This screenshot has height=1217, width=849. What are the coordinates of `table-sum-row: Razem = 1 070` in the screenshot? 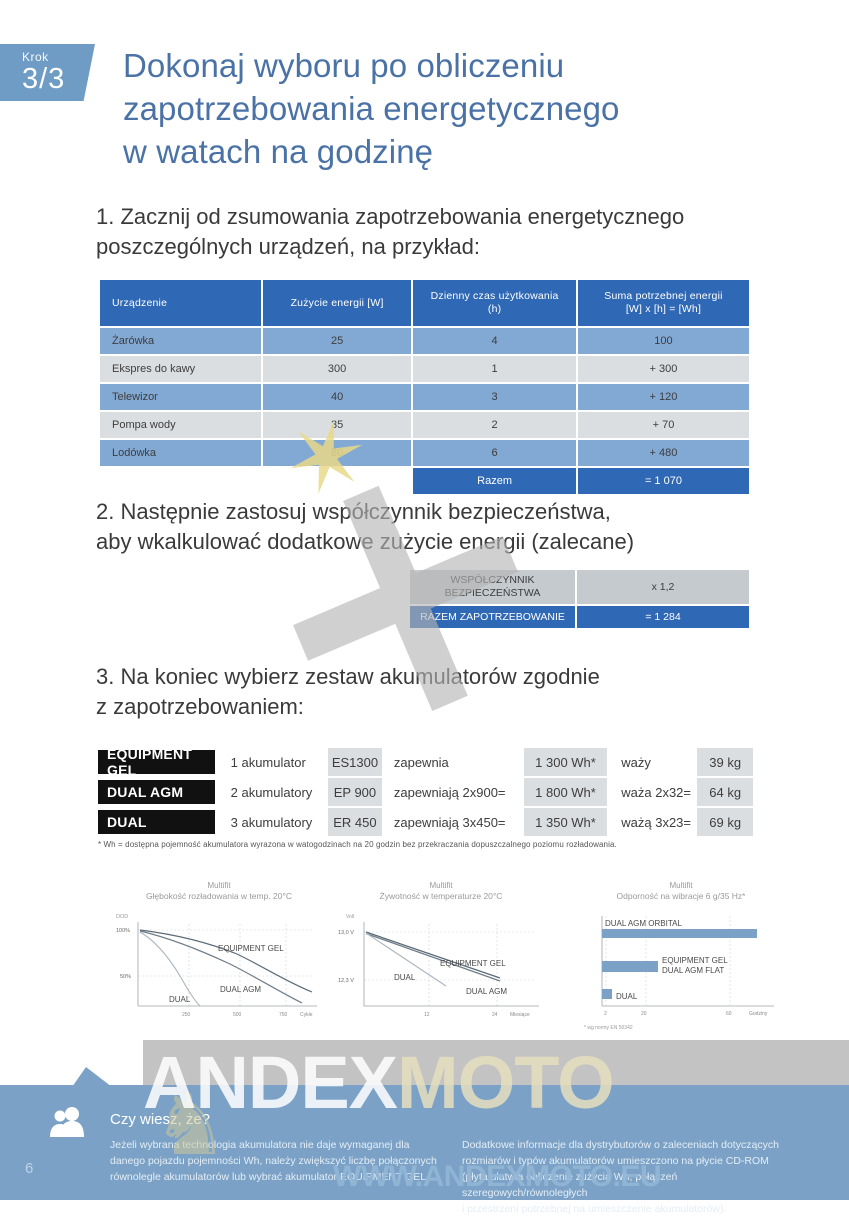 It's located at (424, 481).